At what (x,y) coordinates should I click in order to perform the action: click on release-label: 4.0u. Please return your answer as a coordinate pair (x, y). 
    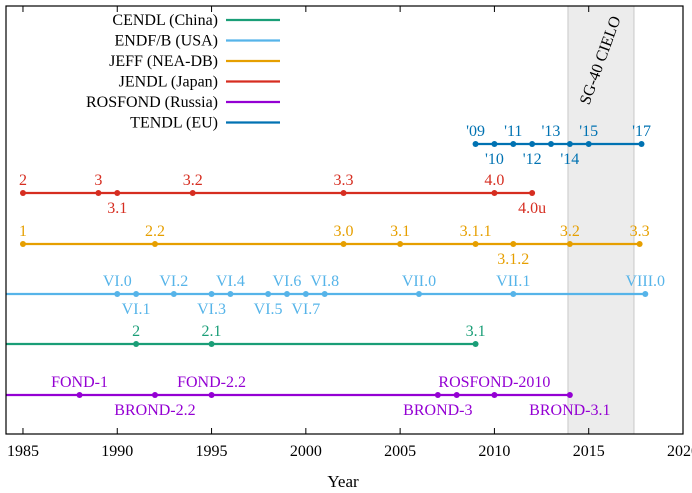
    Looking at the image, I should click on (532, 208).